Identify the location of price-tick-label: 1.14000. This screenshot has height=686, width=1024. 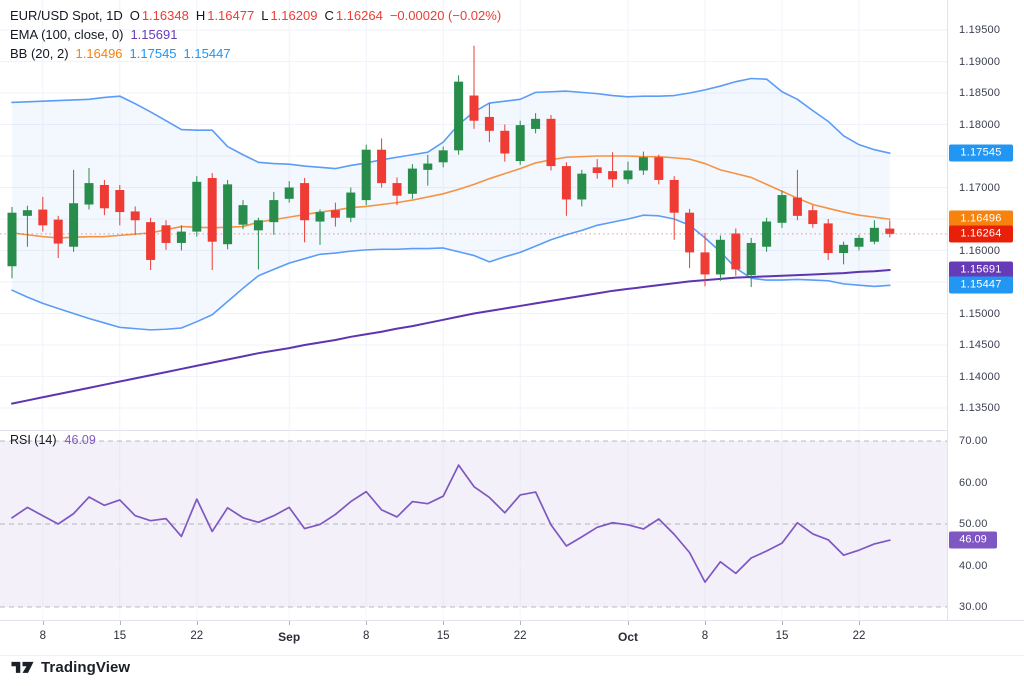
(980, 376).